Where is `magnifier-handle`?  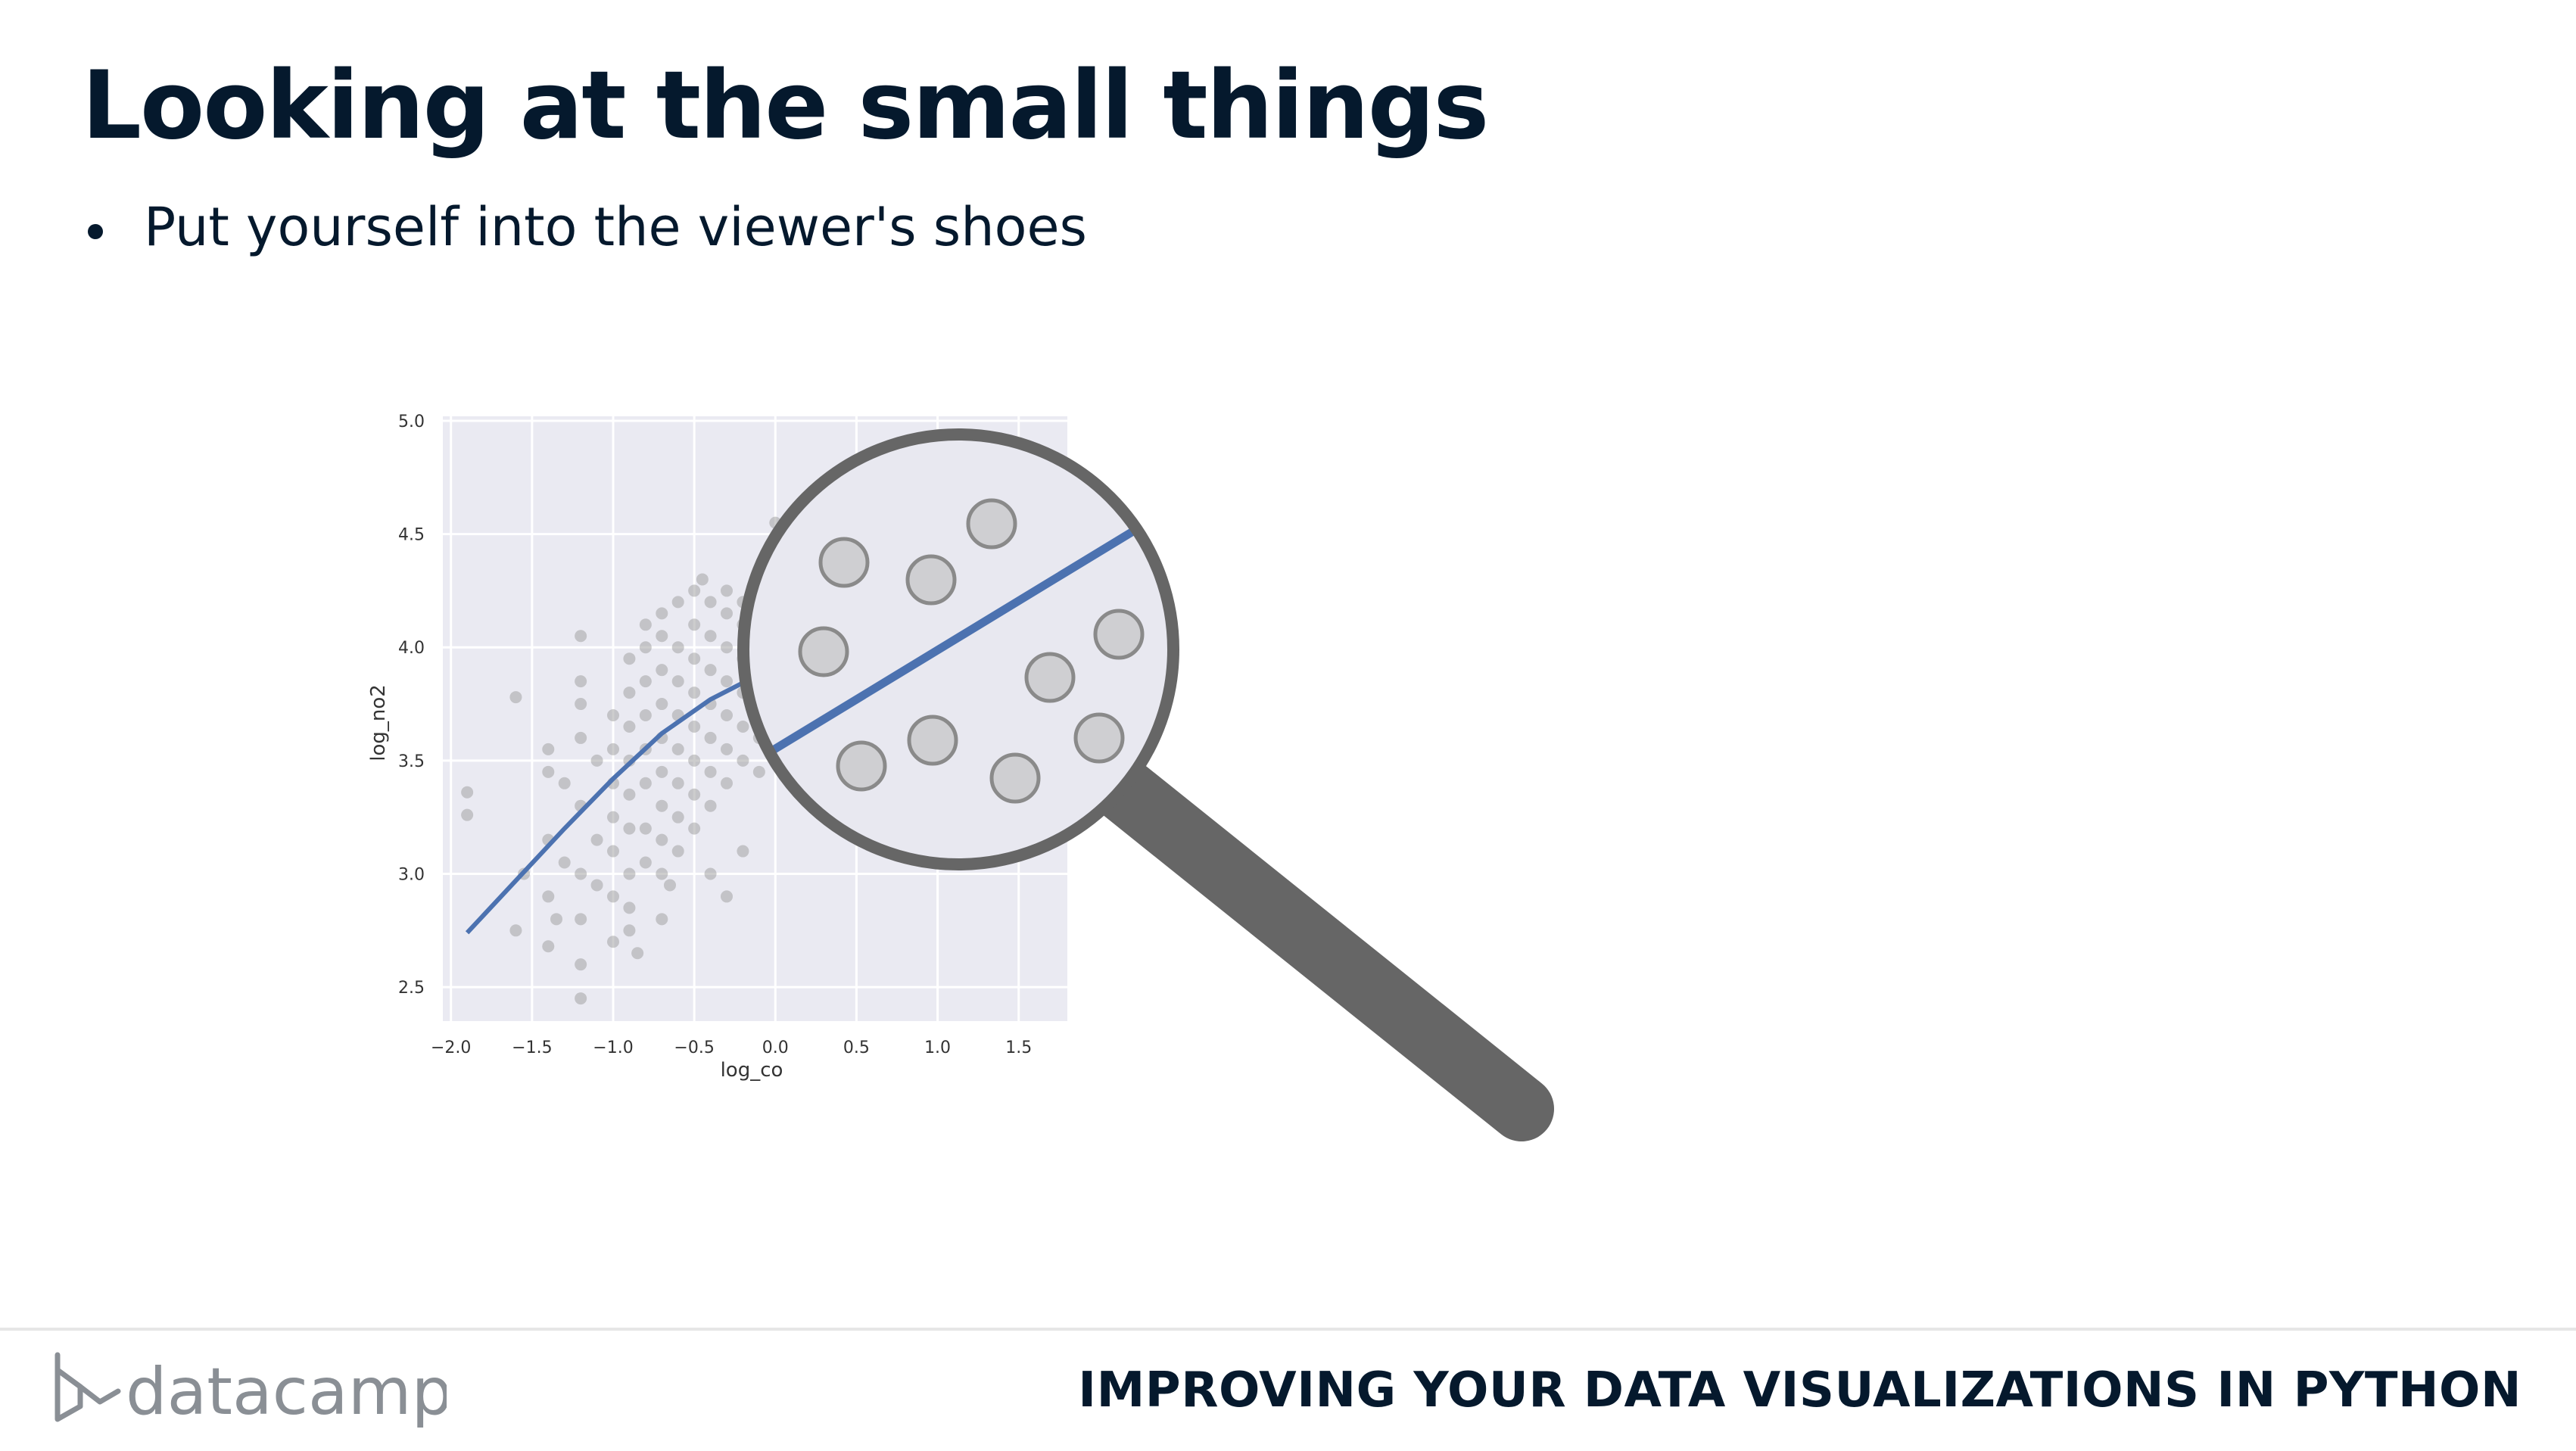 magnifier-handle is located at coordinates (1321, 948).